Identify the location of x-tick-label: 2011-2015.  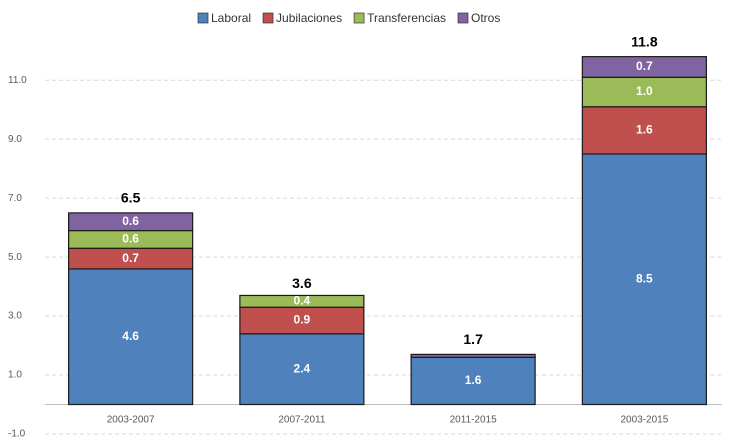
(474, 420).